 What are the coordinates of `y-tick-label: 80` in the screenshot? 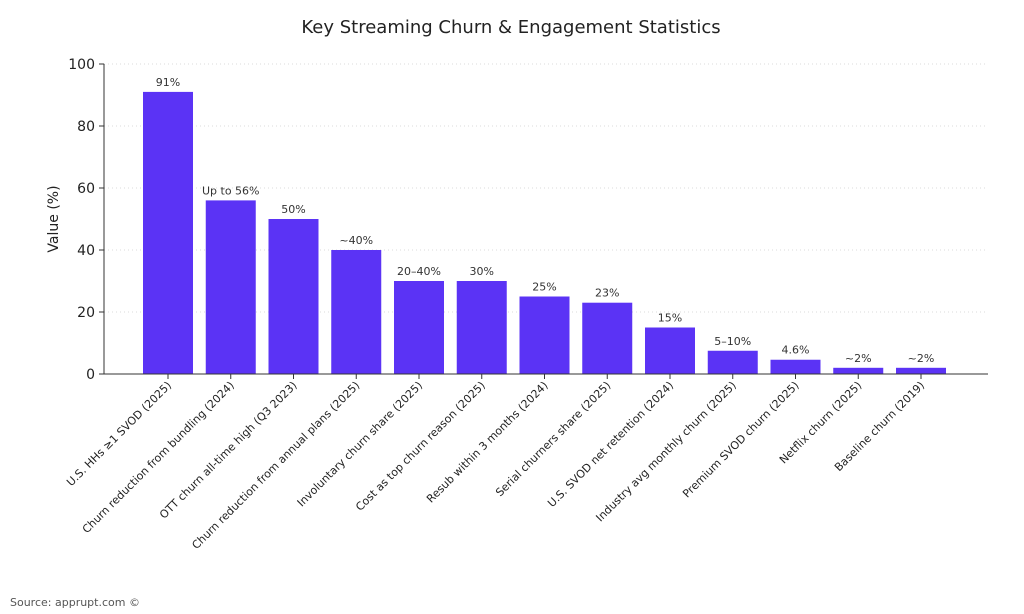 It's located at (86, 127).